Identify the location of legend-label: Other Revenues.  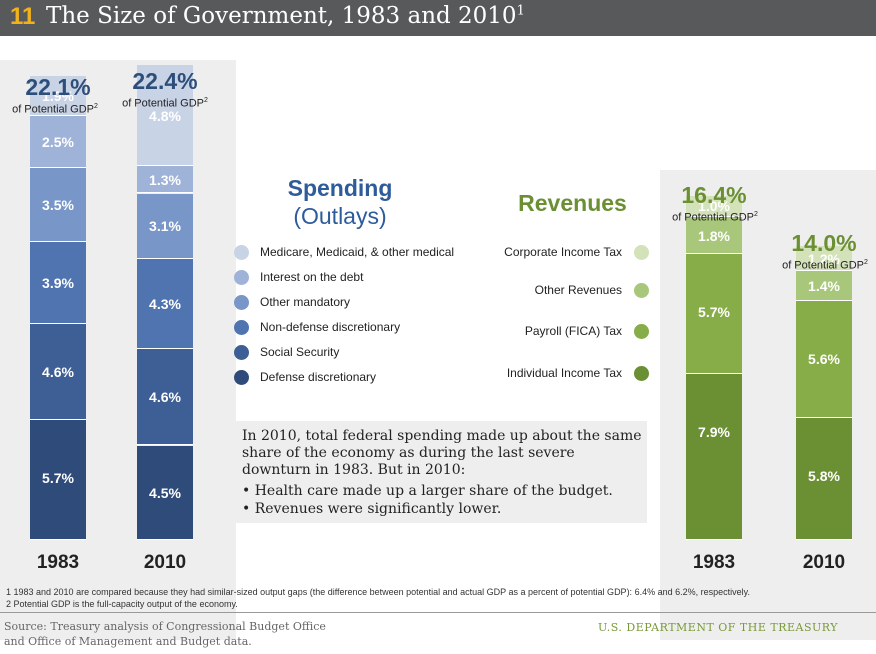
(578, 290).